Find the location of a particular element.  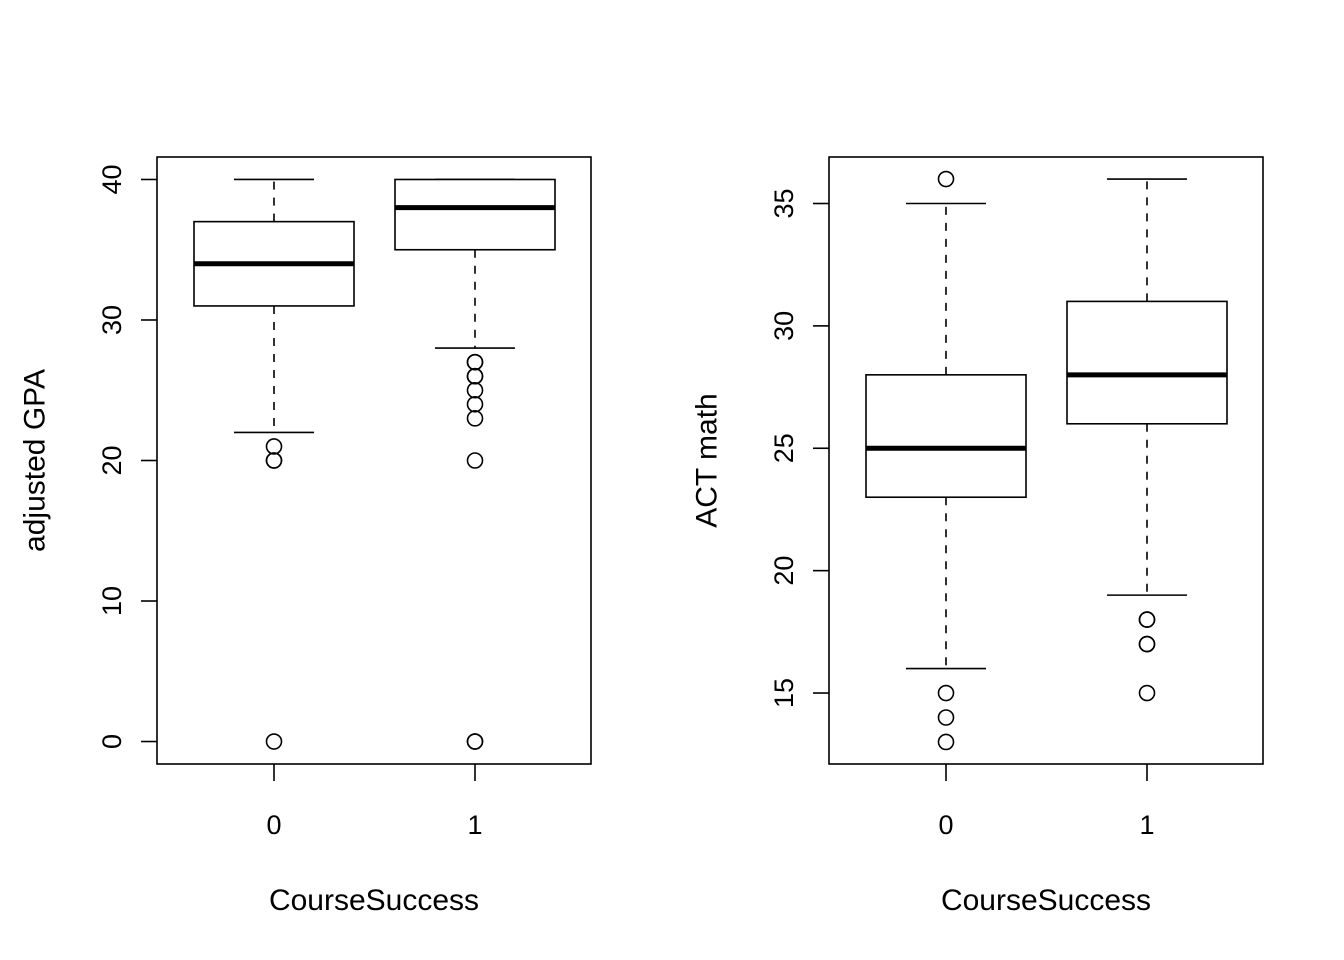

y-tick-label: 0 is located at coordinates (112, 741).